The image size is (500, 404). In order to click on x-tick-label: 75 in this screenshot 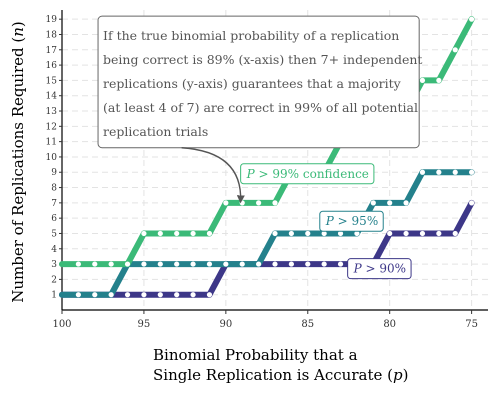, I will do `click(471, 324)`.